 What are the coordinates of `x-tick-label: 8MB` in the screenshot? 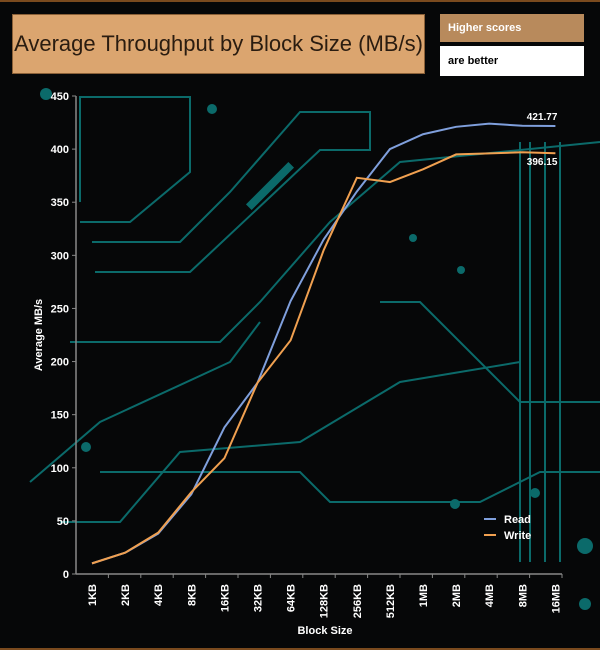 It's located at (523, 595).